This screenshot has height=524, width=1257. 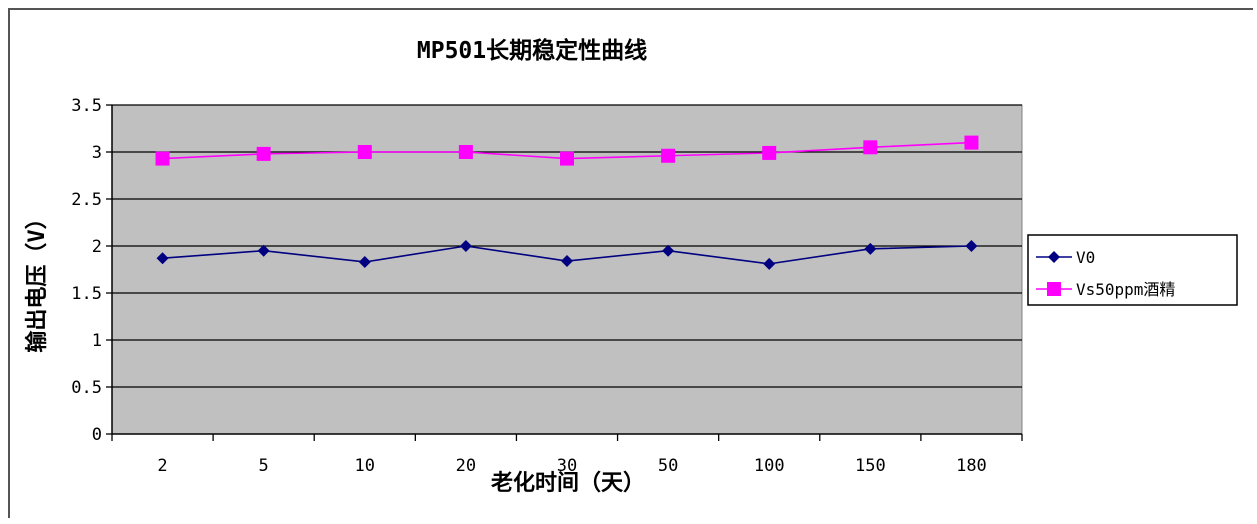 I want to click on y-tick-label: 0.5, so click(x=86, y=388).